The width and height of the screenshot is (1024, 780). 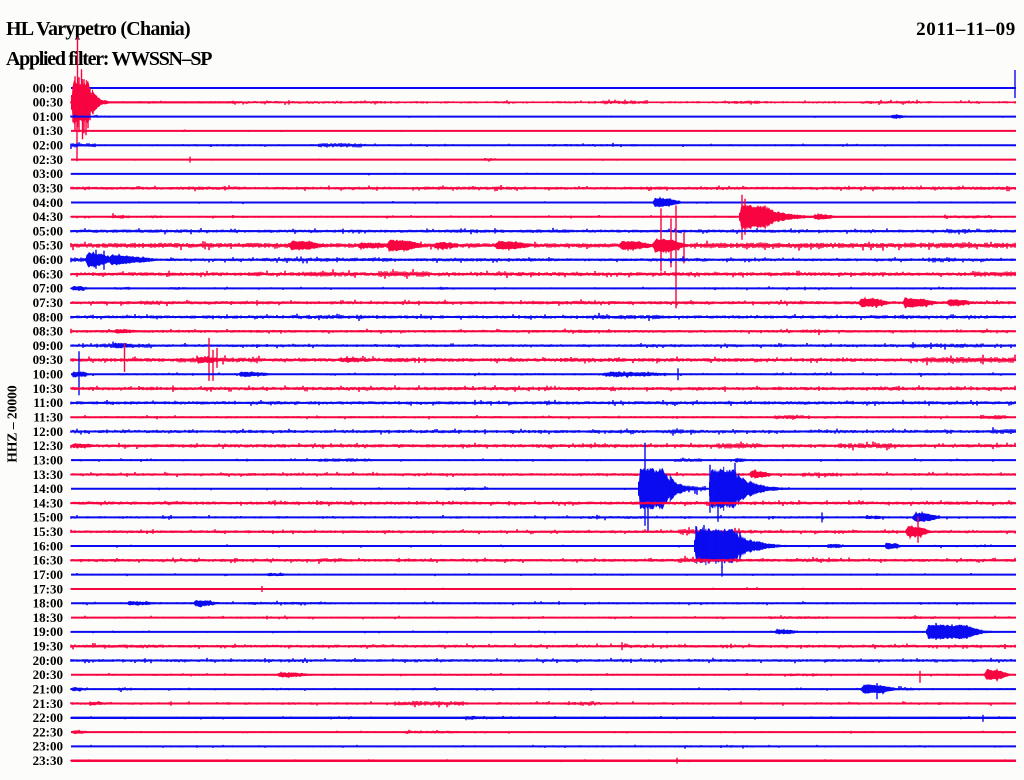 What do you see at coordinates (48, 316) in the screenshot?
I see `svg-text: 08:00` at bounding box center [48, 316].